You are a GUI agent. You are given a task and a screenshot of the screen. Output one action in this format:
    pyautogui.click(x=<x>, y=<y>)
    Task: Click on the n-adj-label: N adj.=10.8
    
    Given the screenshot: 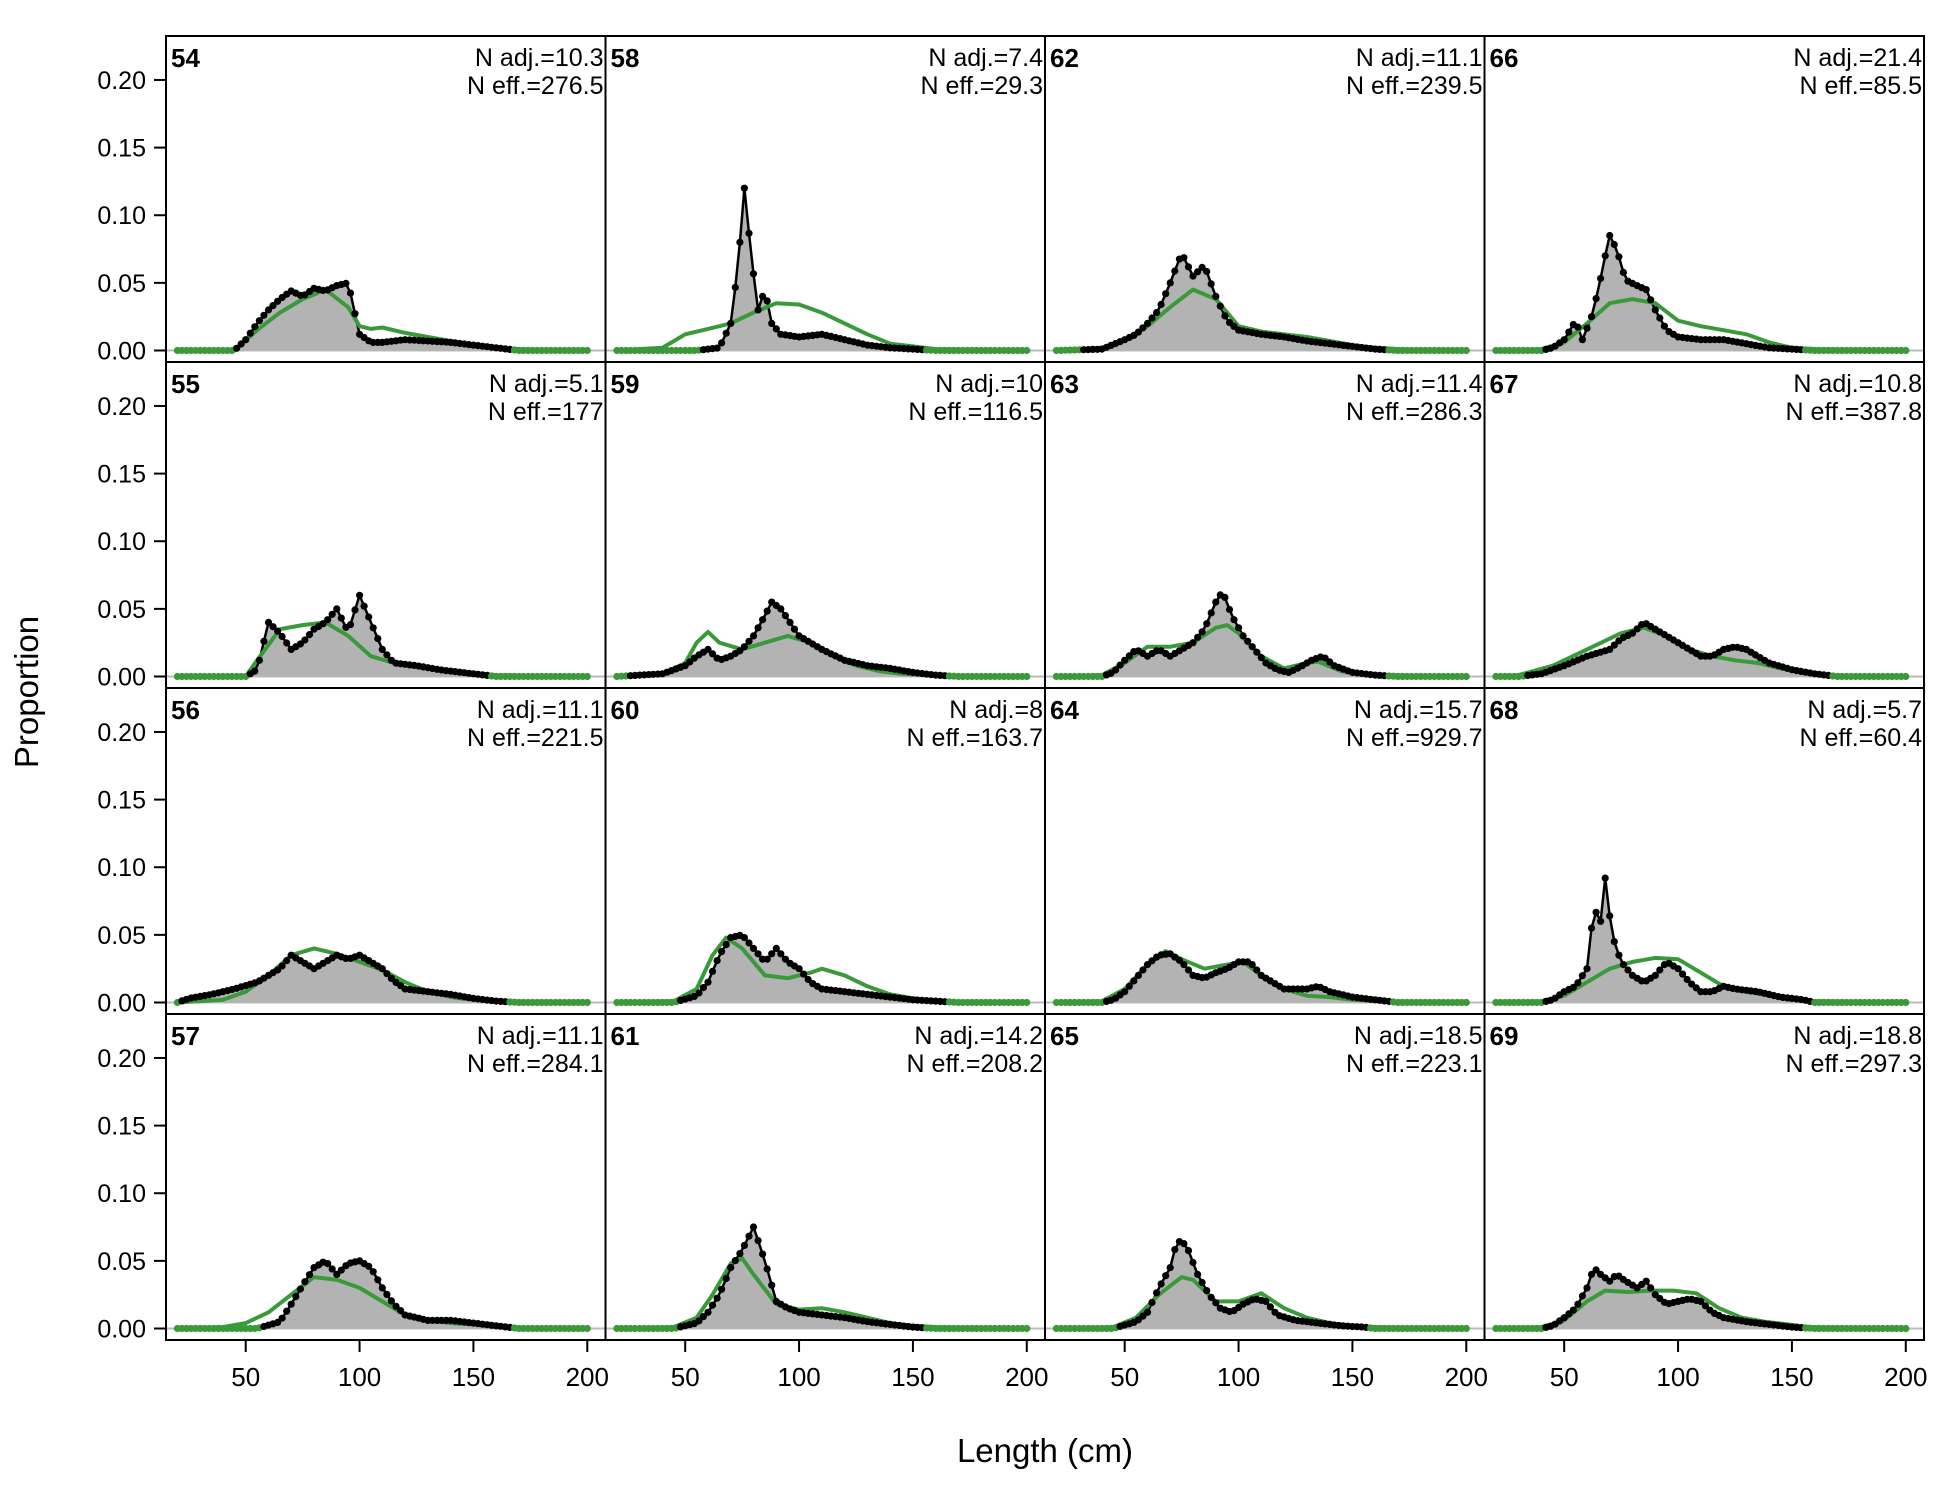 What is the action you would take?
    pyautogui.click(x=1857, y=384)
    